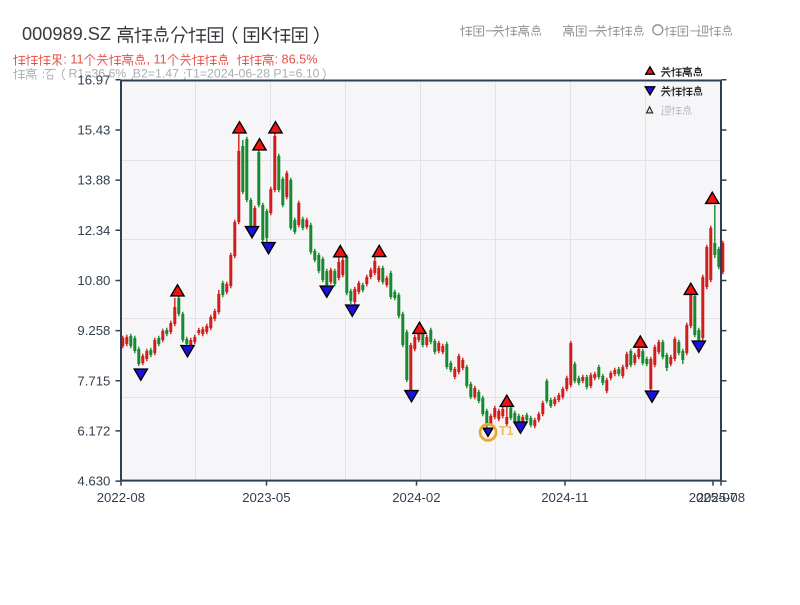 This screenshot has width=800, height=605. I want to click on svg-text:: 86.5%: : 86.5%, so click(295, 60).